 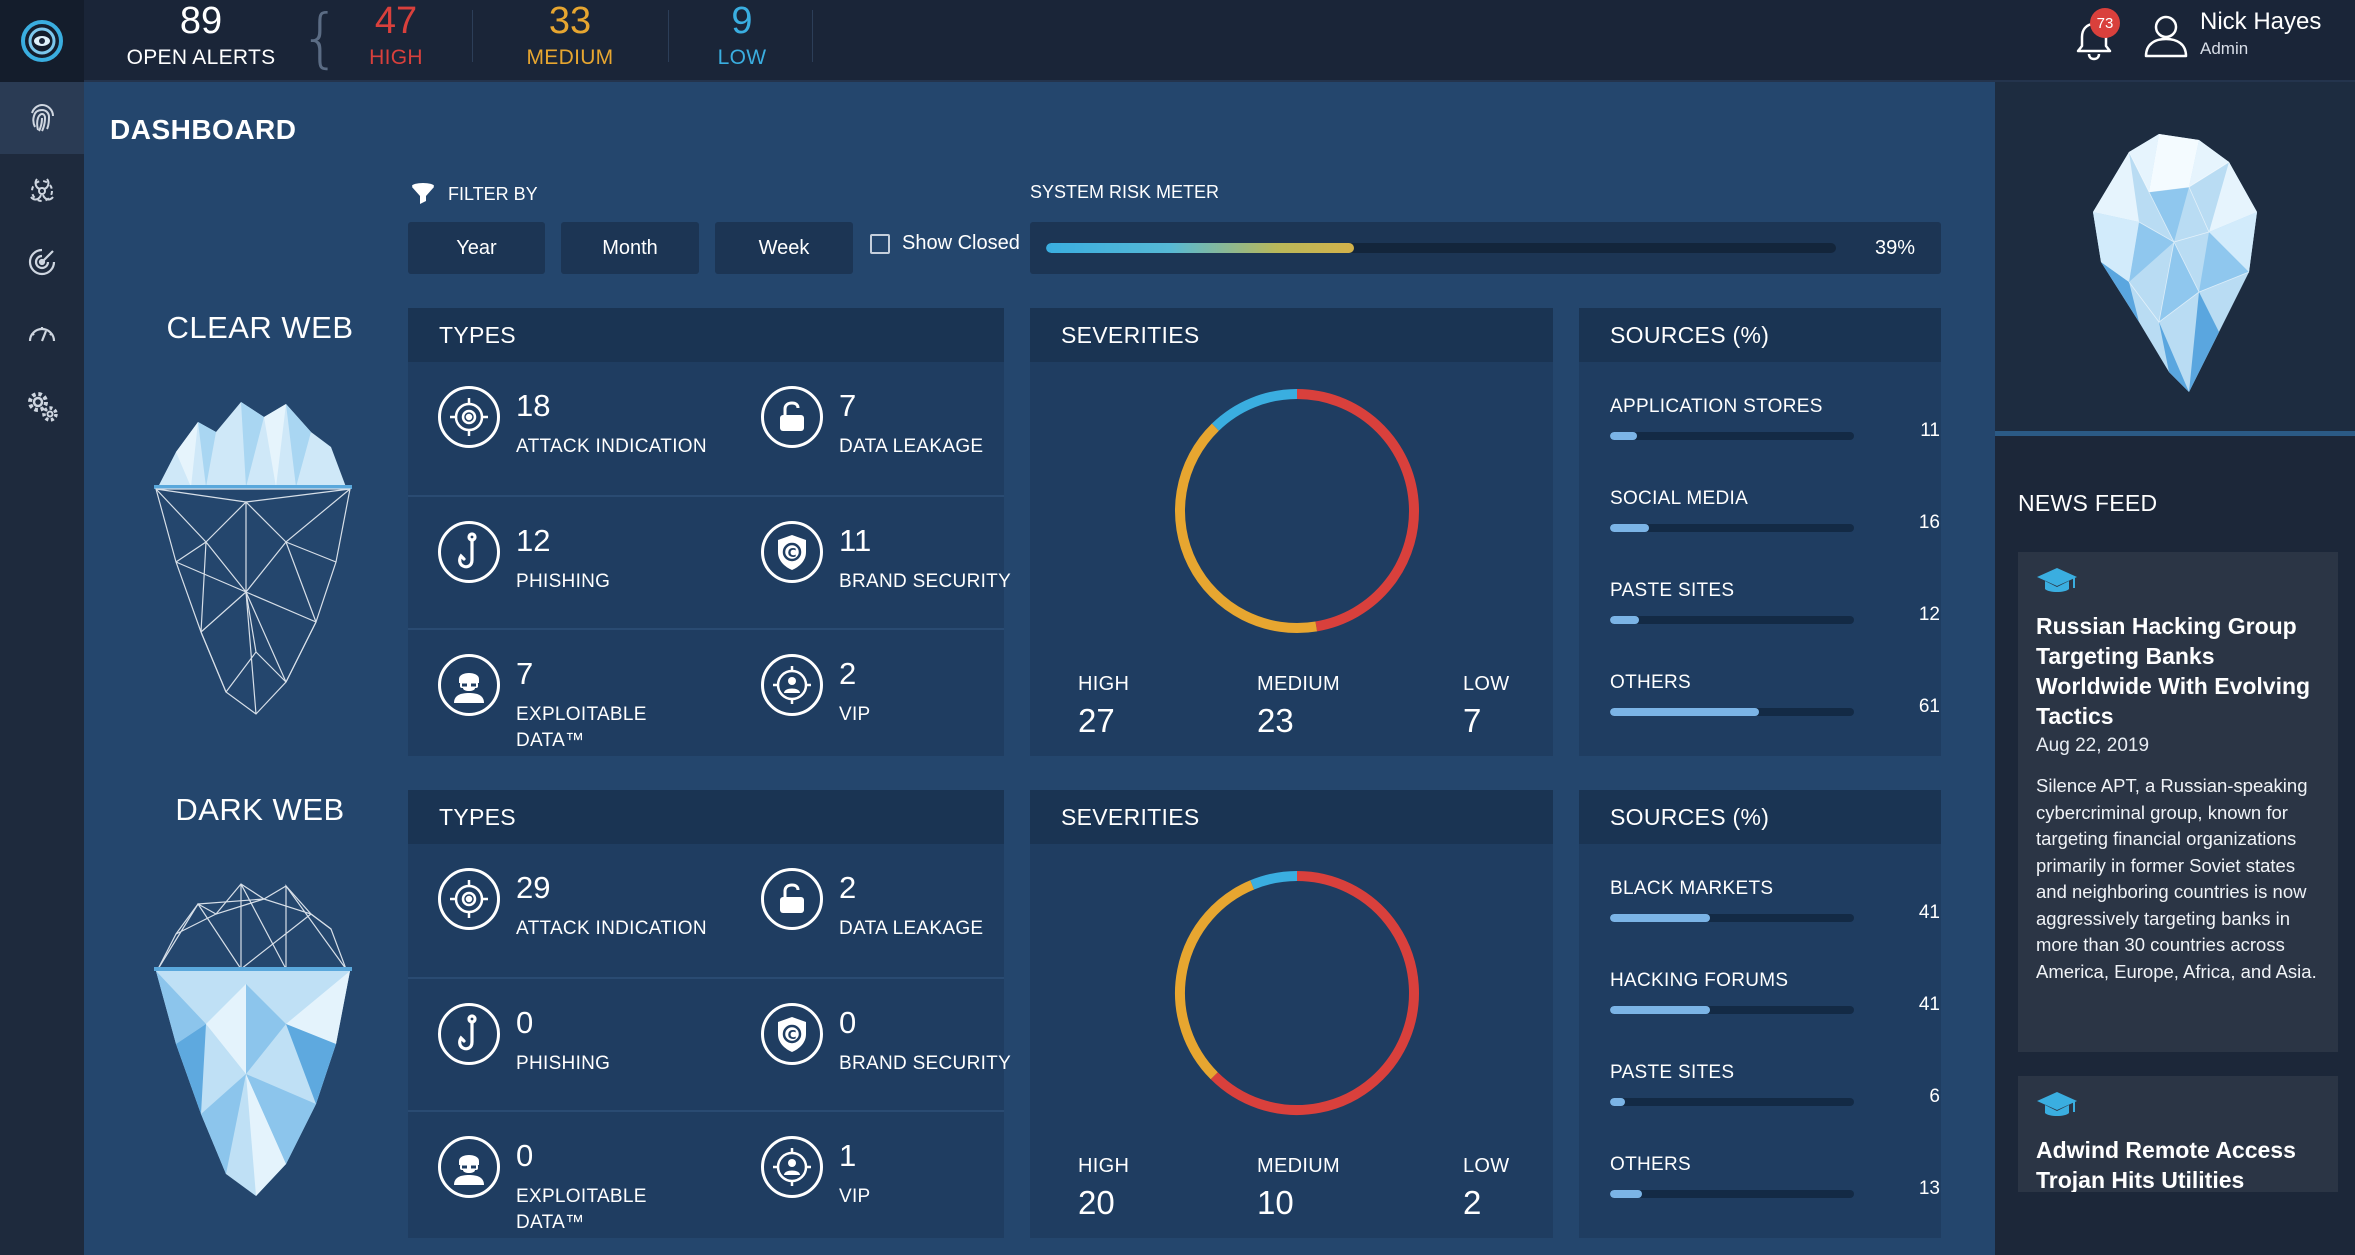 What do you see at coordinates (253, 1039) in the screenshot?
I see `dark-web-iceberg-illustration` at bounding box center [253, 1039].